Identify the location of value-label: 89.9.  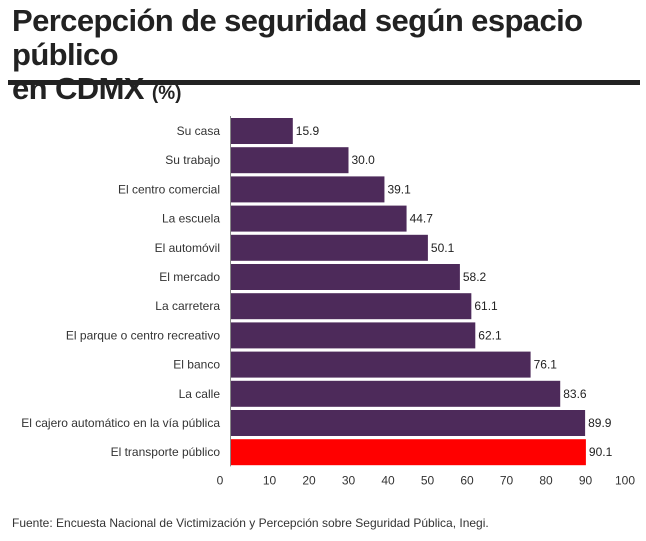
(600, 423).